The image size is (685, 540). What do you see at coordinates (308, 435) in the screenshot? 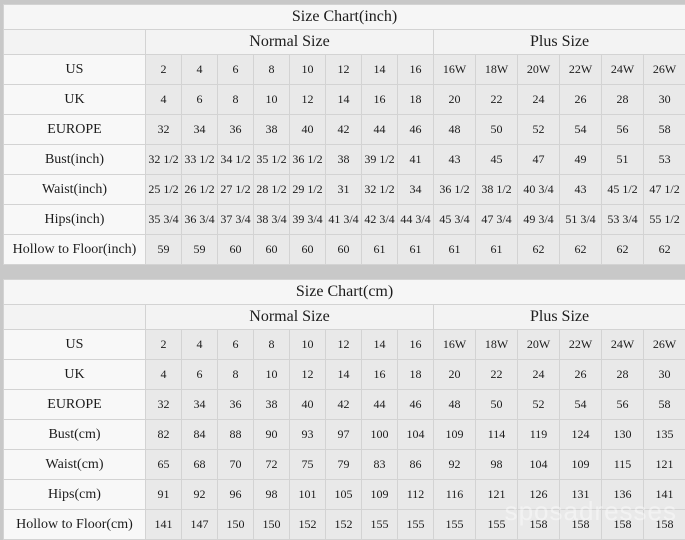
I see `size-value-cell: 93` at bounding box center [308, 435].